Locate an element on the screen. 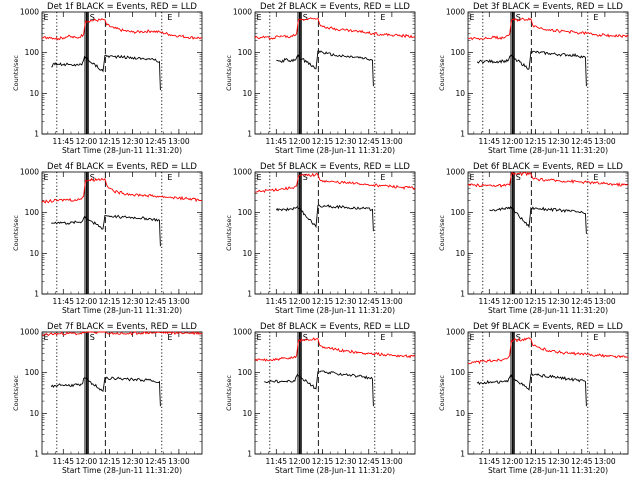 This screenshot has height=480, width=640. chart-title: Det 5f BLACK = Events, RED = LLD is located at coordinates (335, 167).